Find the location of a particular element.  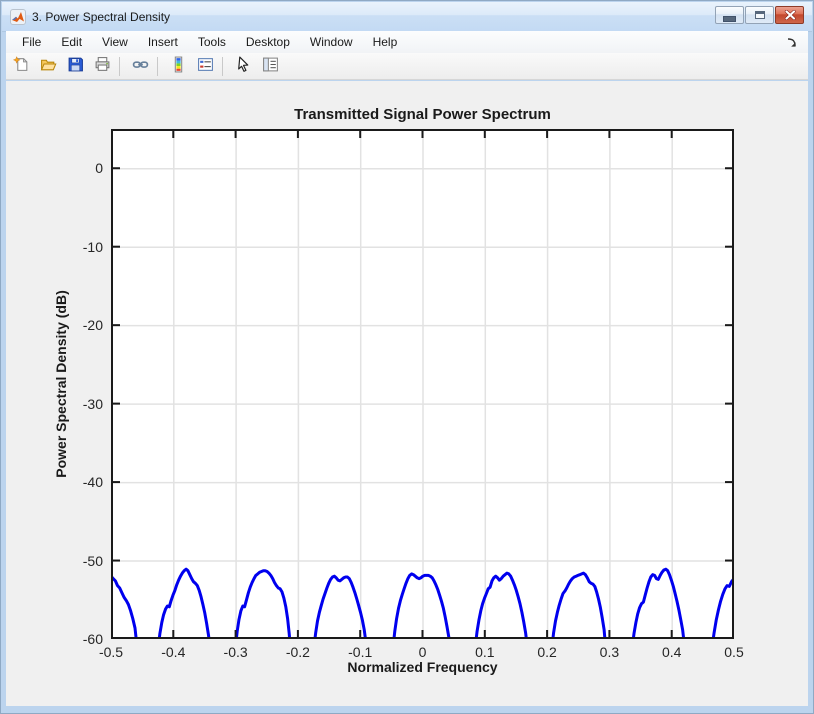

close-icon is located at coordinates (790, 15).